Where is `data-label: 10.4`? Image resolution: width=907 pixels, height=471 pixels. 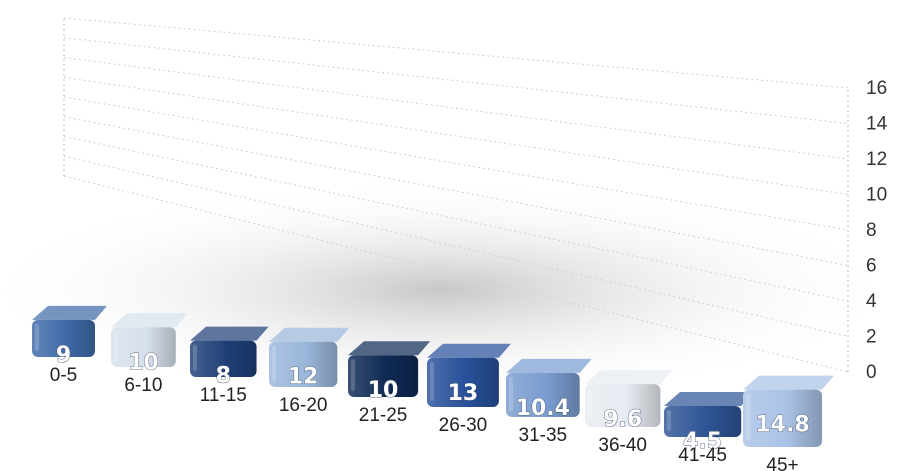
data-label: 10.4 is located at coordinates (543, 408).